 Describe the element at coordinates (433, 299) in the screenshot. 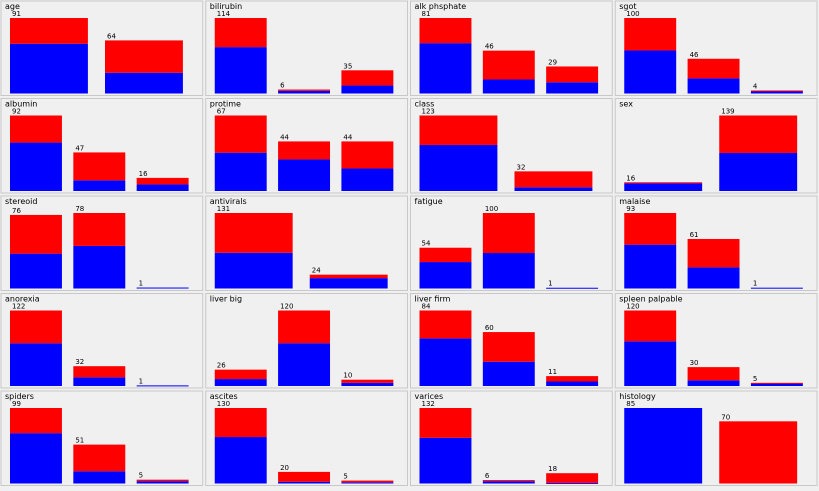

I see `panel-title: liver firm` at that location.